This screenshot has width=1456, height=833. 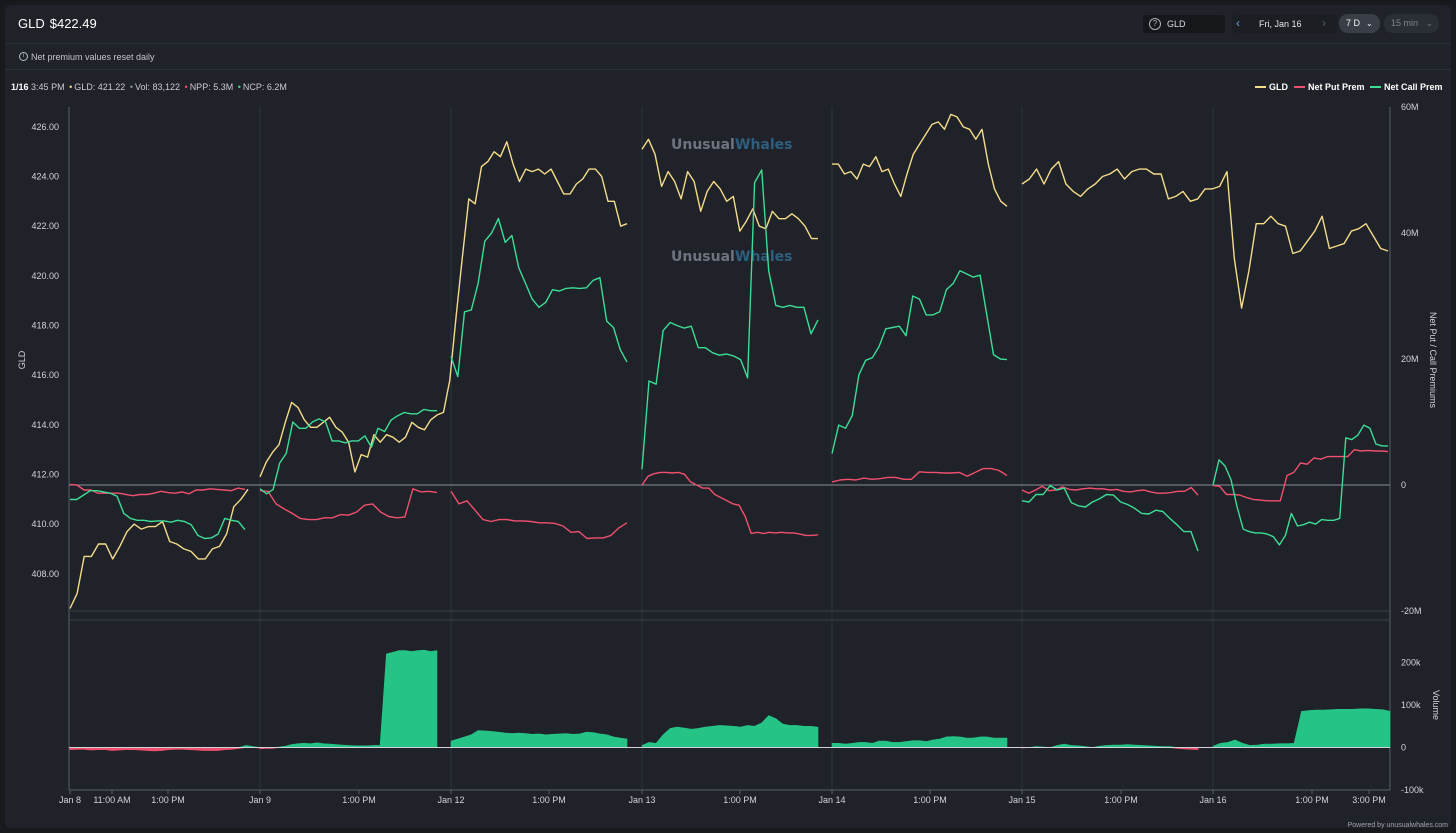 What do you see at coordinates (1194, 23) in the screenshot?
I see `symbol-search-input` at bounding box center [1194, 23].